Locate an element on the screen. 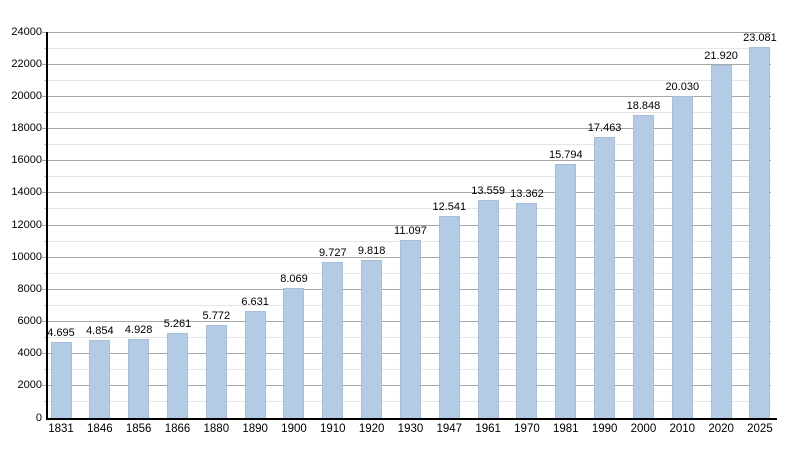 The width and height of the screenshot is (800, 450). bar-value-label: 17.463 is located at coordinates (604, 128).